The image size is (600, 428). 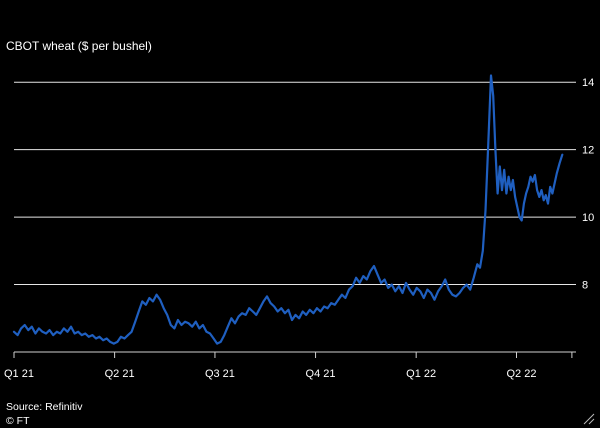 I want to click on ft-credit: © FT, so click(x=18, y=421).